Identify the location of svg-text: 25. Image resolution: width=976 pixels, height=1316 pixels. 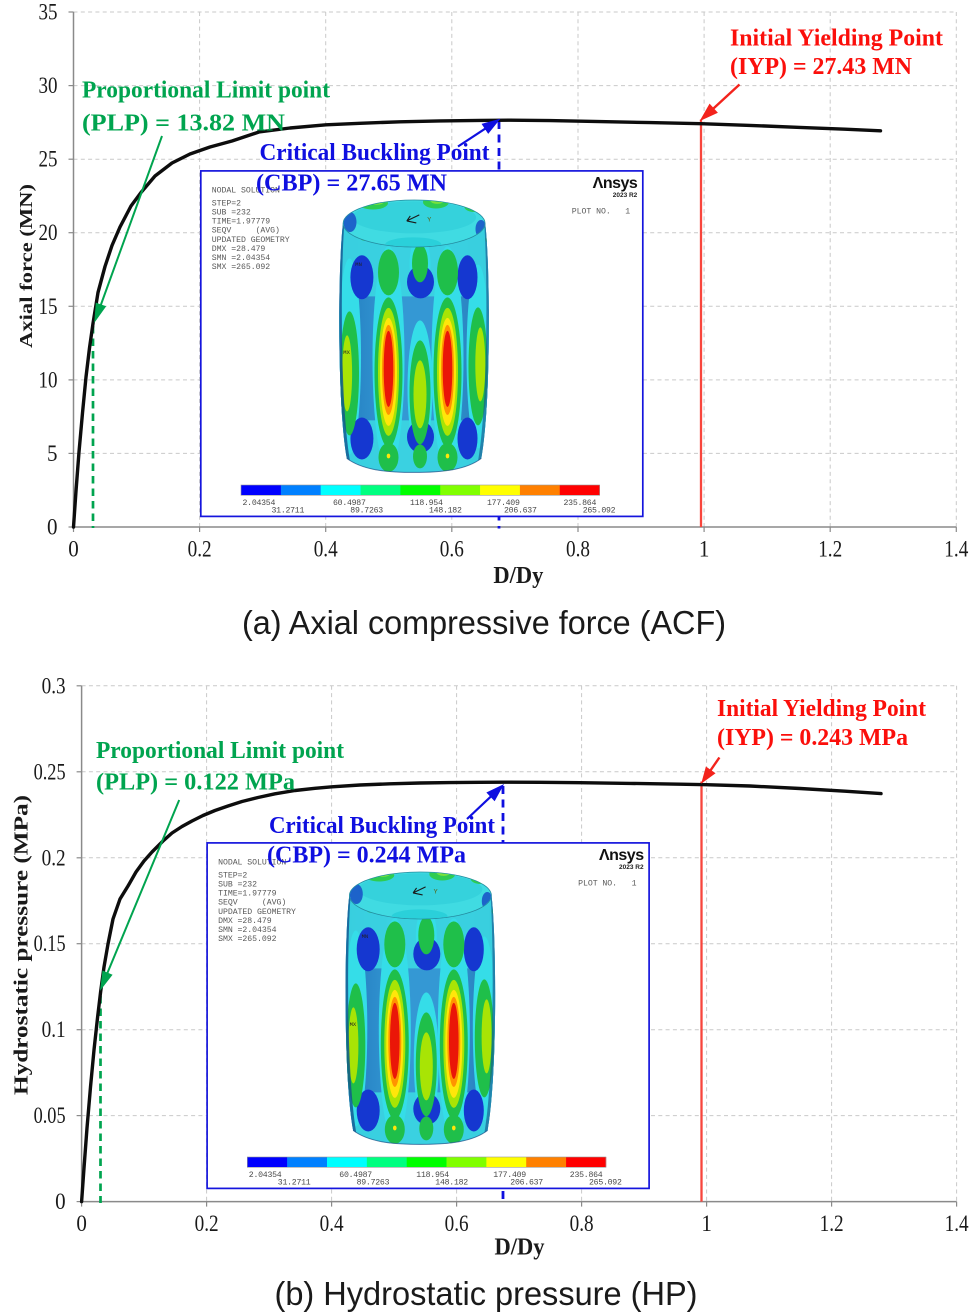
(48, 159).